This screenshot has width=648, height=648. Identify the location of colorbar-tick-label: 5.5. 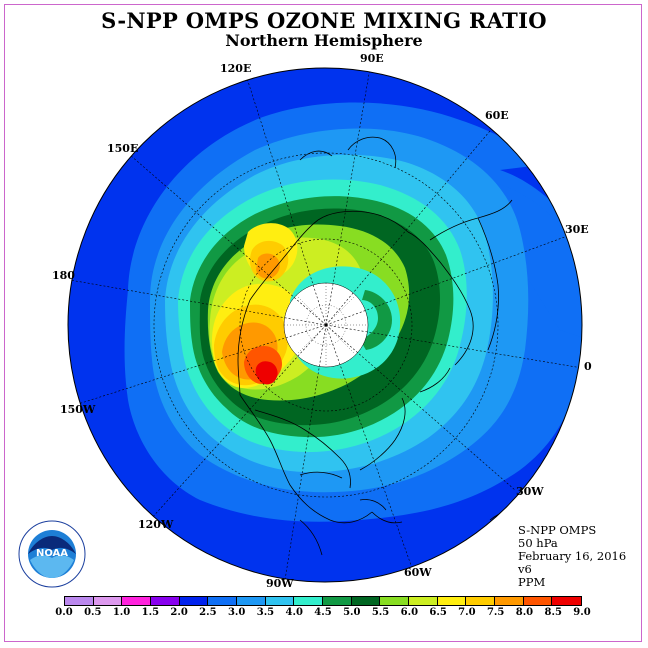
(380, 612).